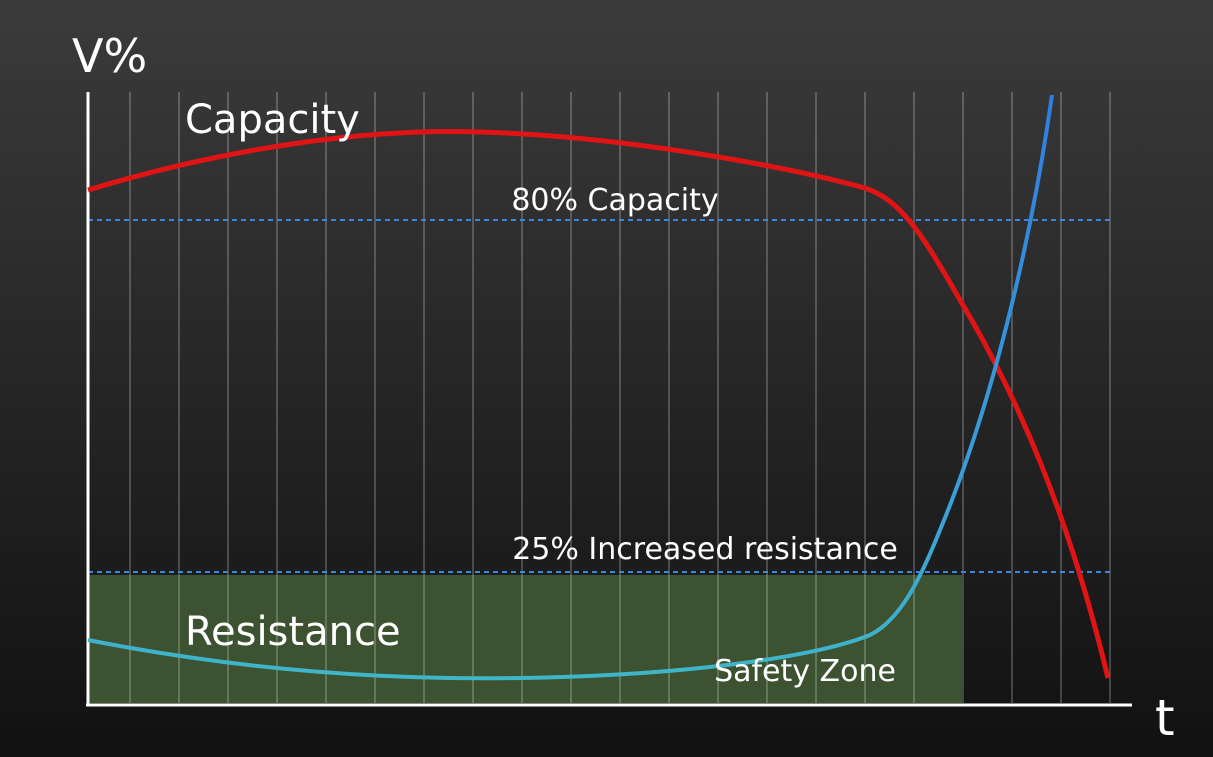 Image resolution: width=1213 pixels, height=757 pixels. What do you see at coordinates (272, 120) in the screenshot?
I see `curve-label: Capacity` at bounding box center [272, 120].